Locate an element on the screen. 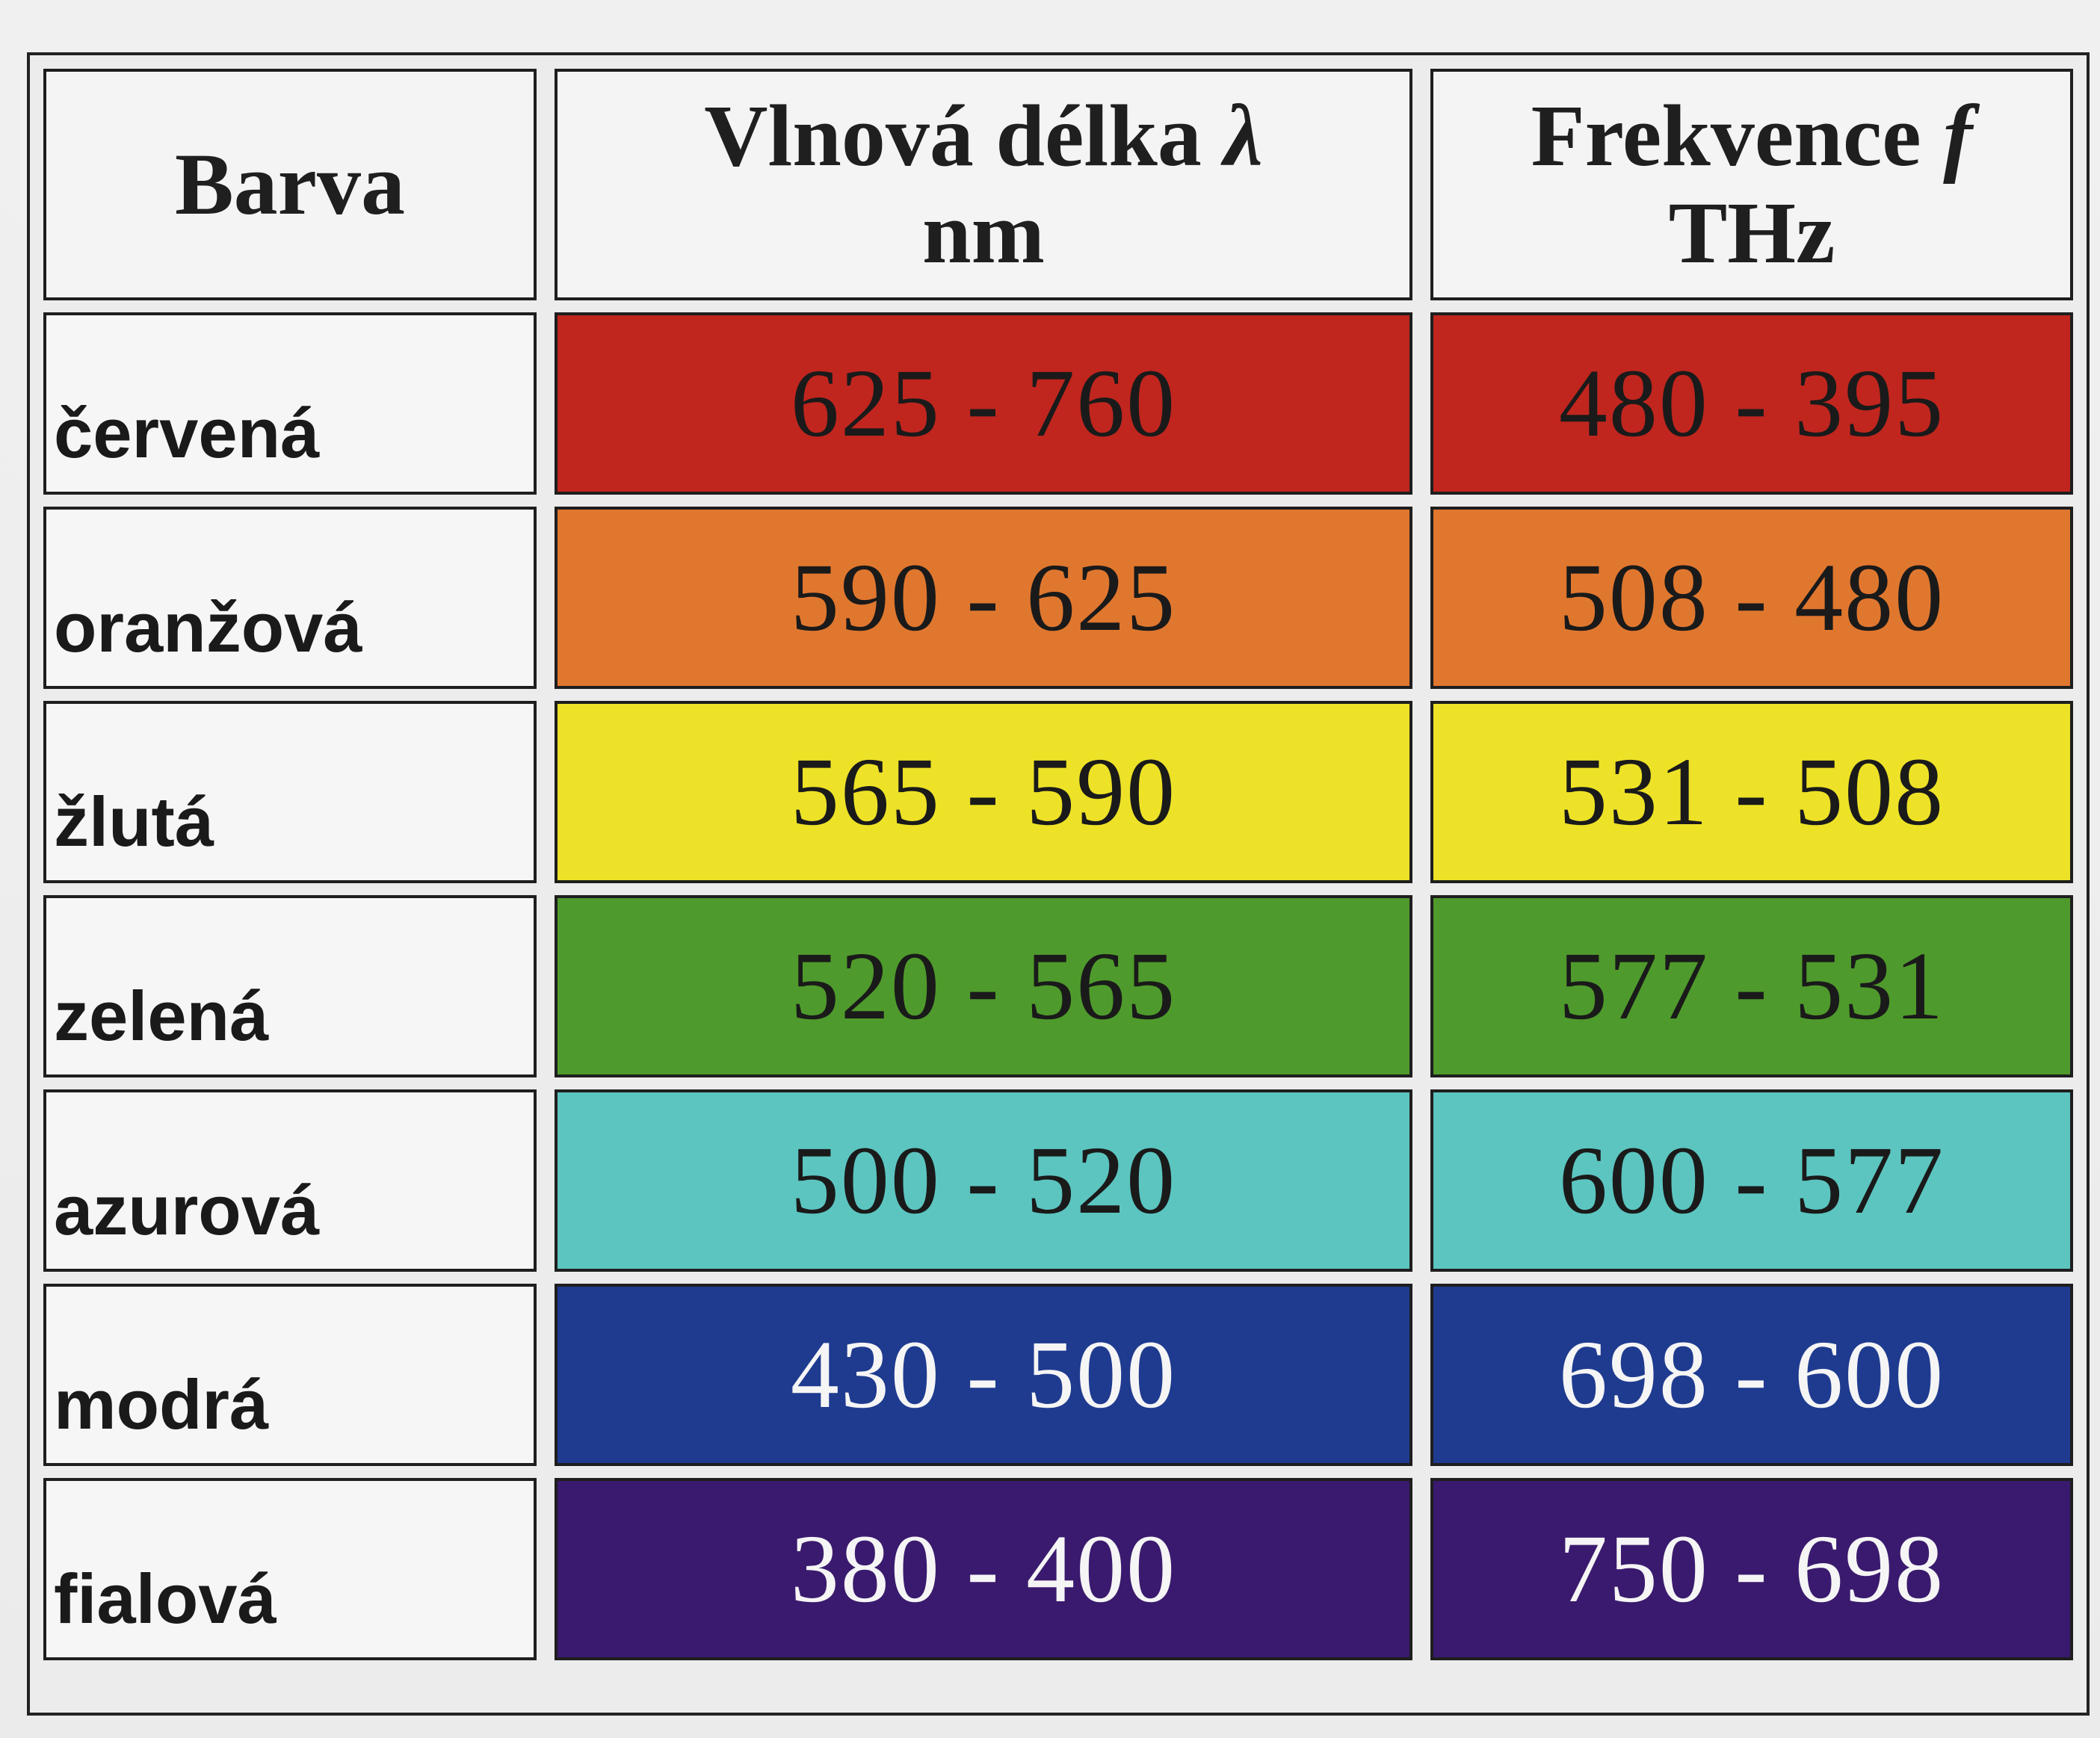 This screenshot has width=2100, height=1738. wavelength-cell: 500 - 520 is located at coordinates (983, 1180).